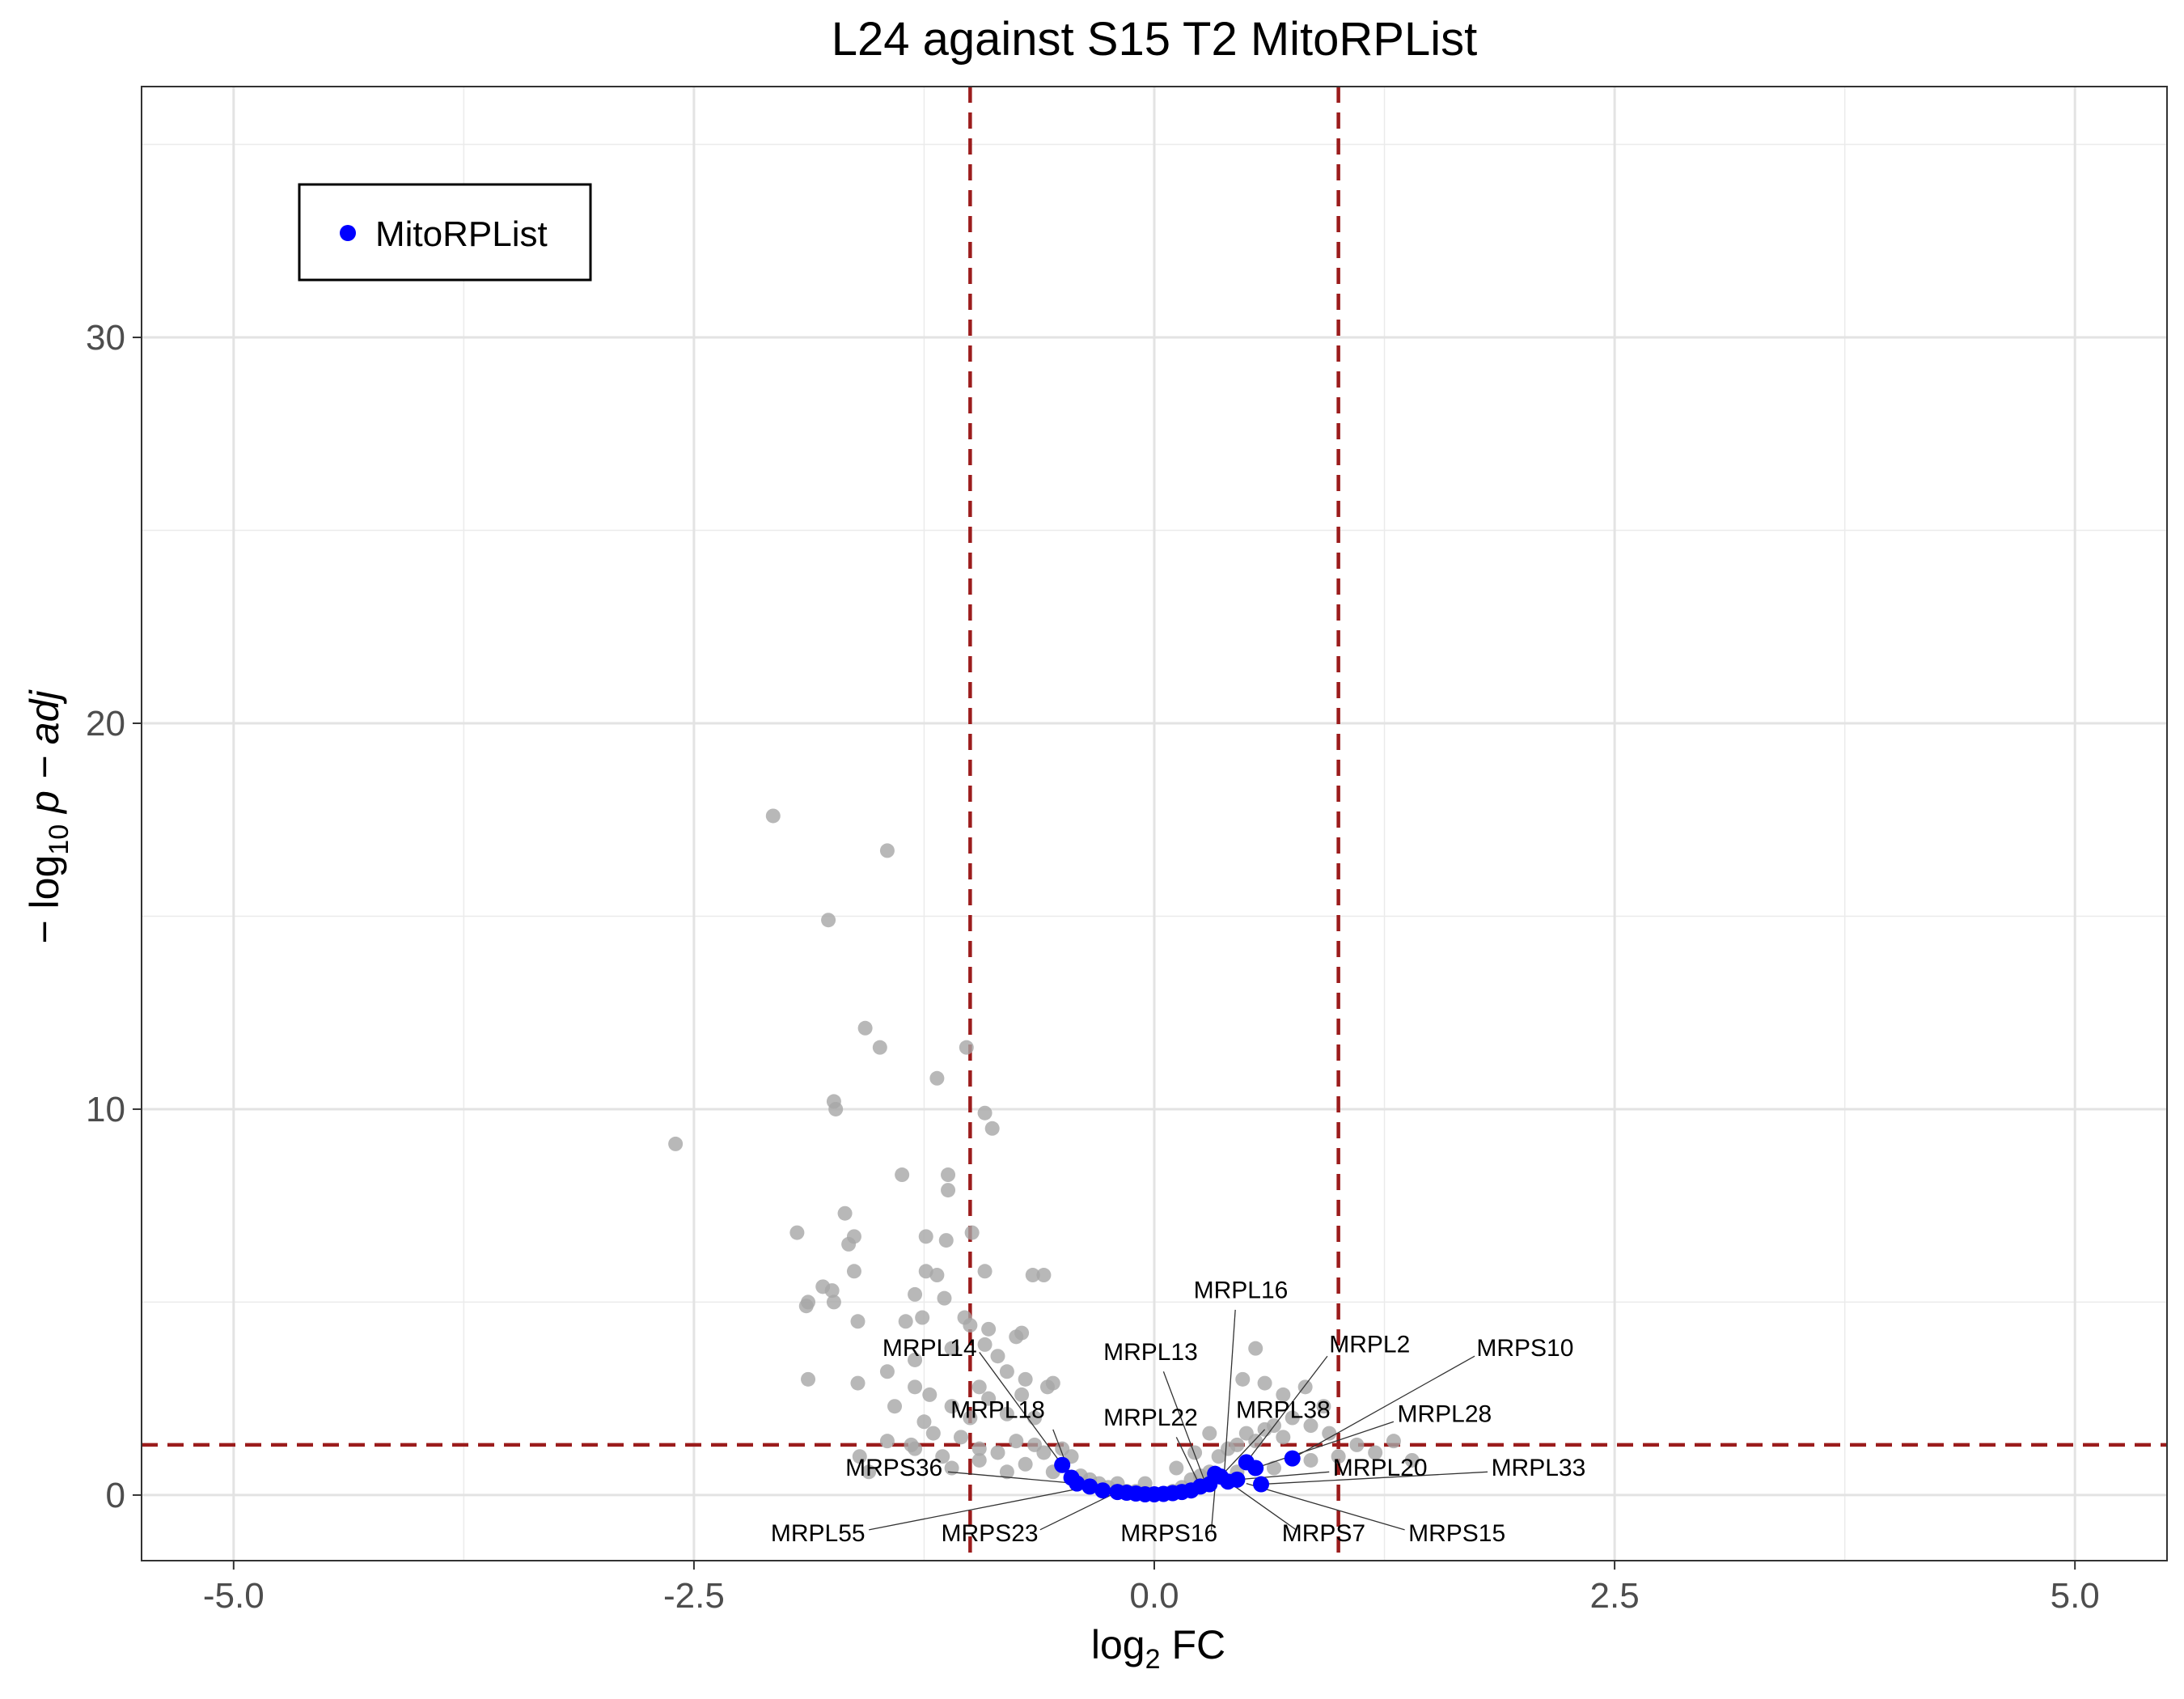  I want to click on legend: MitoRPList, so click(445, 232).